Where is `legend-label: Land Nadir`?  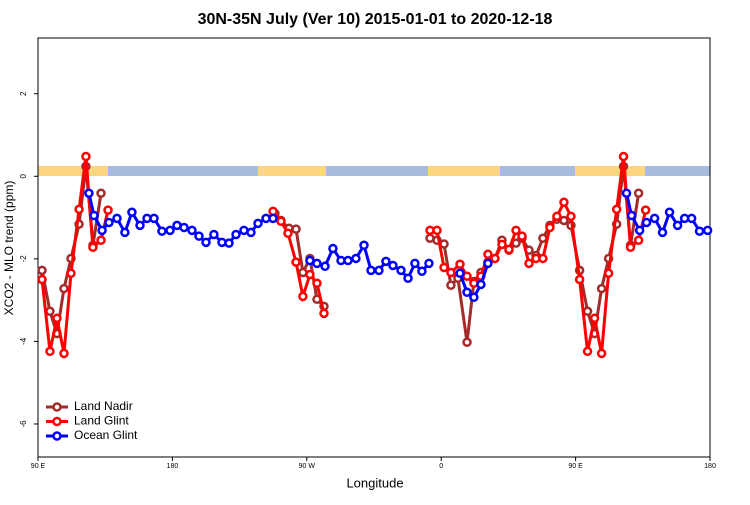
legend-label: Land Nadir is located at coordinates (103, 406).